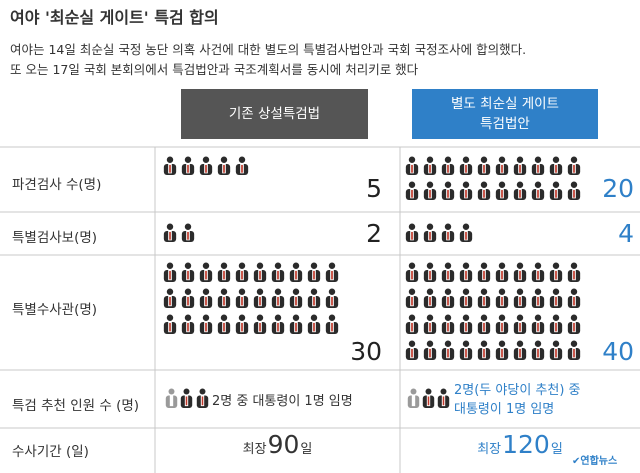  Describe the element at coordinates (556, 449) in the screenshot. I see `period-new-suffix: 일` at that location.